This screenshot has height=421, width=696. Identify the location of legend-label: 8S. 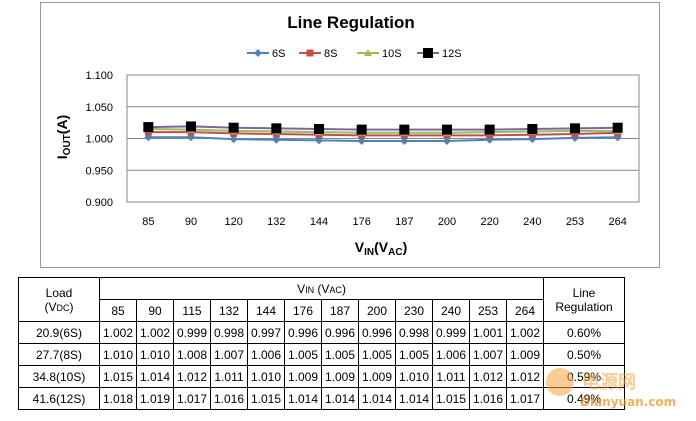
(330, 54).